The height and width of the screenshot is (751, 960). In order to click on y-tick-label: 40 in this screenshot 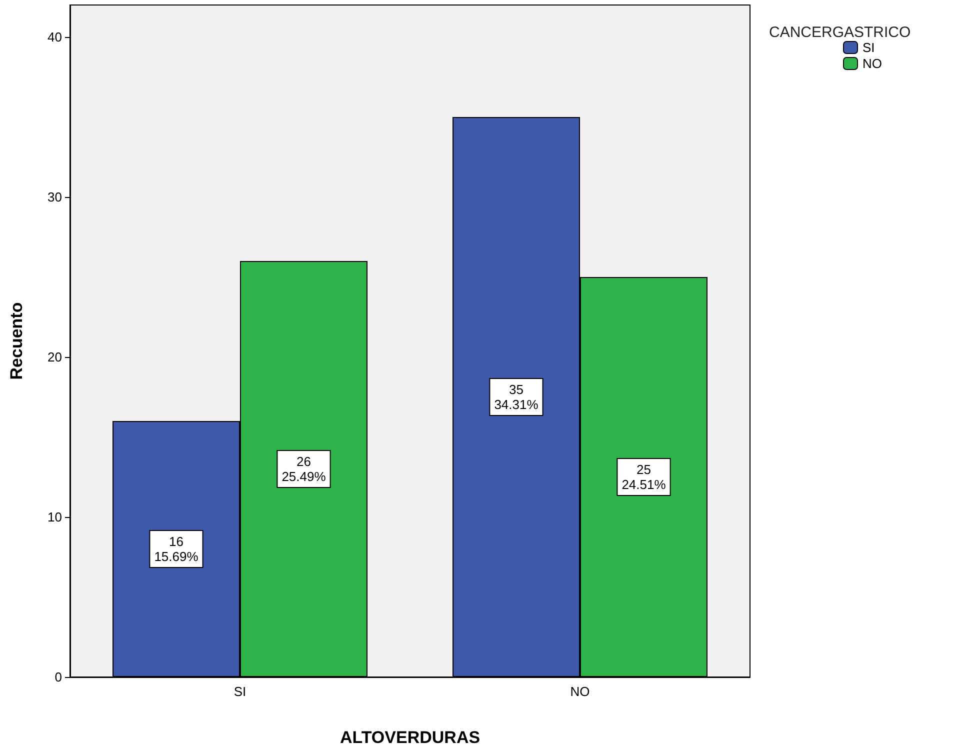, I will do `click(55, 37)`.